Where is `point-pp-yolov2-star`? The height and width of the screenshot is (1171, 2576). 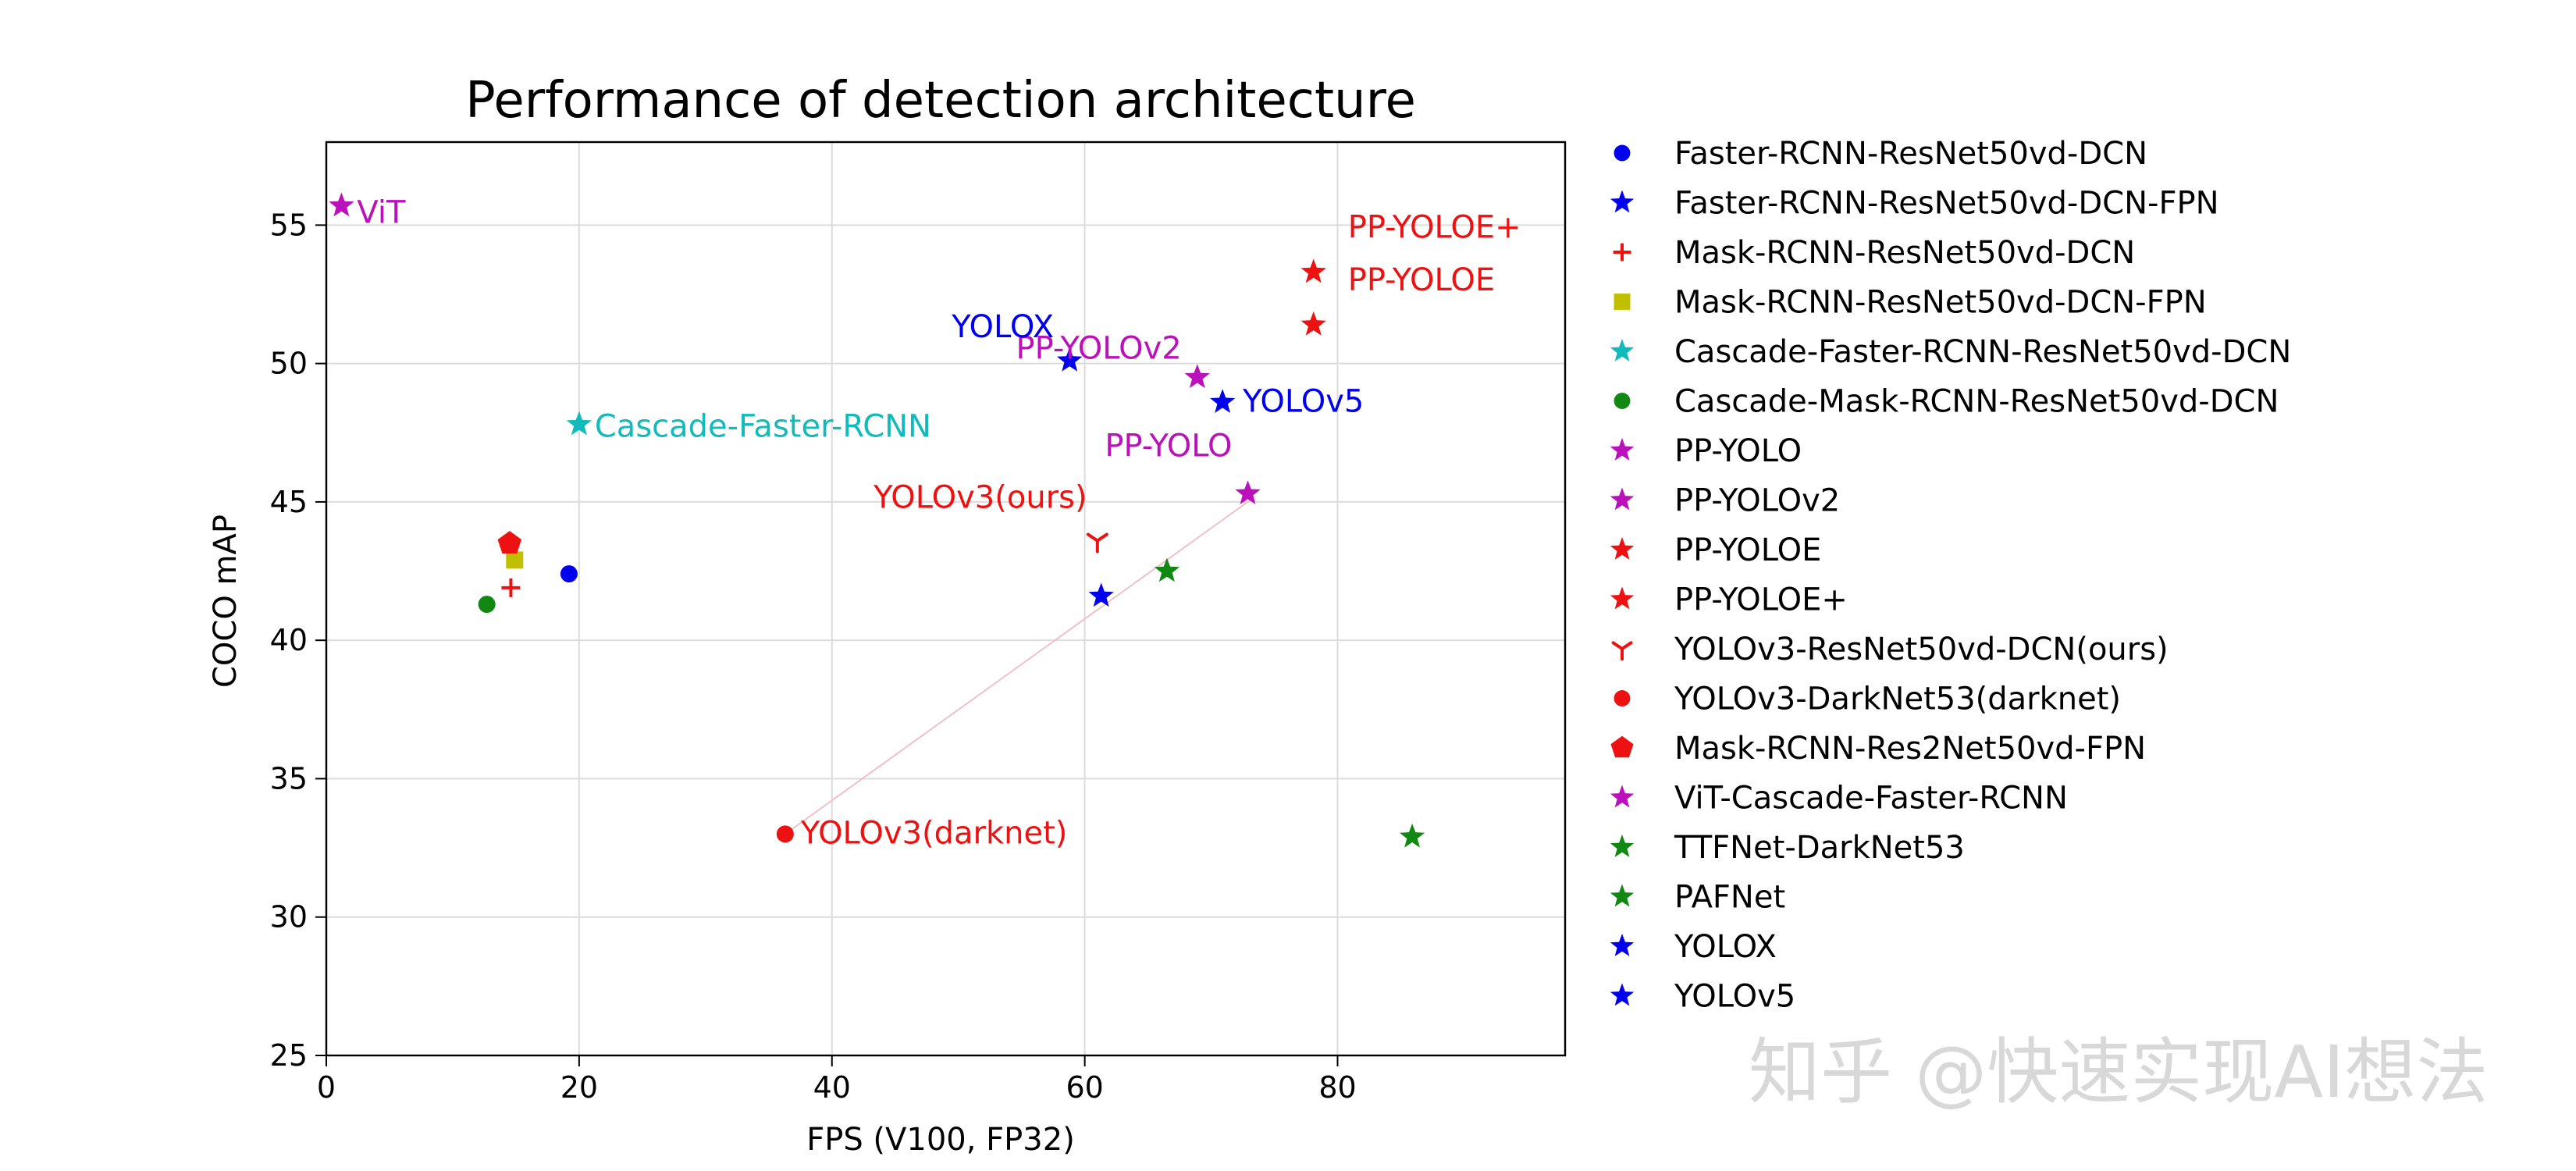
point-pp-yolov2-star is located at coordinates (1197, 376).